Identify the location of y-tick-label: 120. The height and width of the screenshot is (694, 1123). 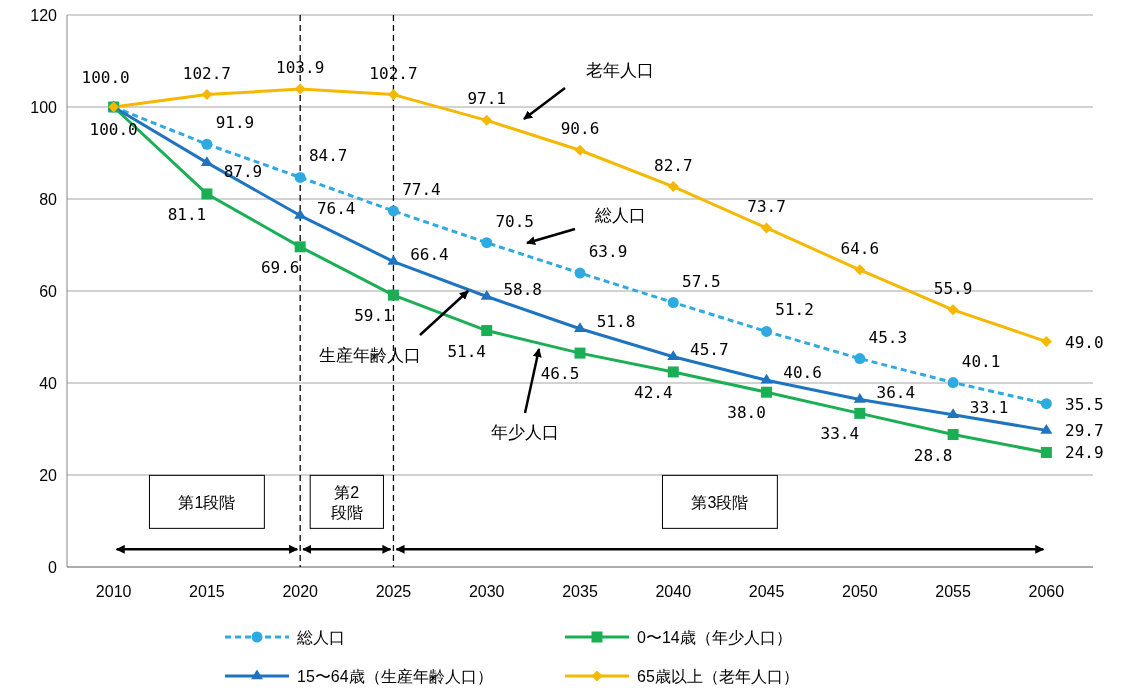
(44, 15).